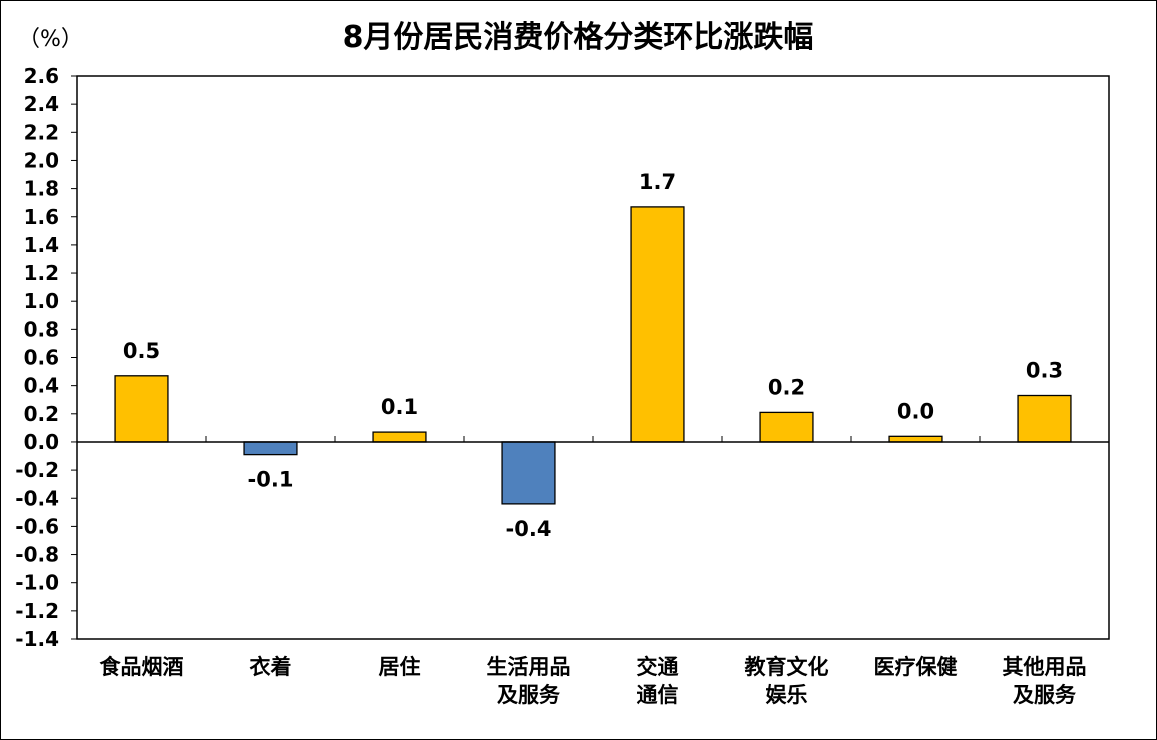 This screenshot has width=1157, height=740. Describe the element at coordinates (916, 667) in the screenshot. I see `x-category-label: 医疗保健` at that location.